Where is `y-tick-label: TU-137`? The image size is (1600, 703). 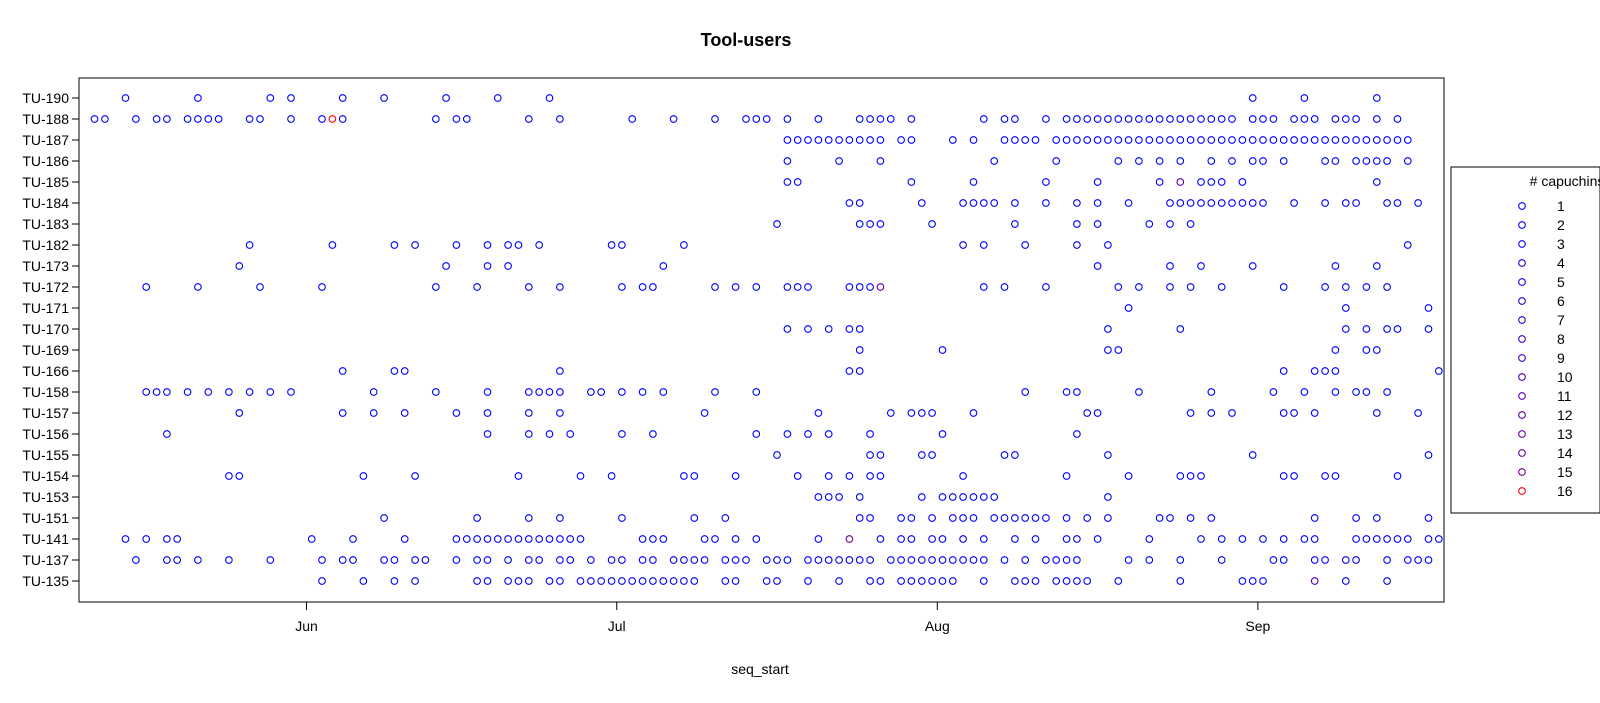
y-tick-label: TU-137 is located at coordinates (45, 560).